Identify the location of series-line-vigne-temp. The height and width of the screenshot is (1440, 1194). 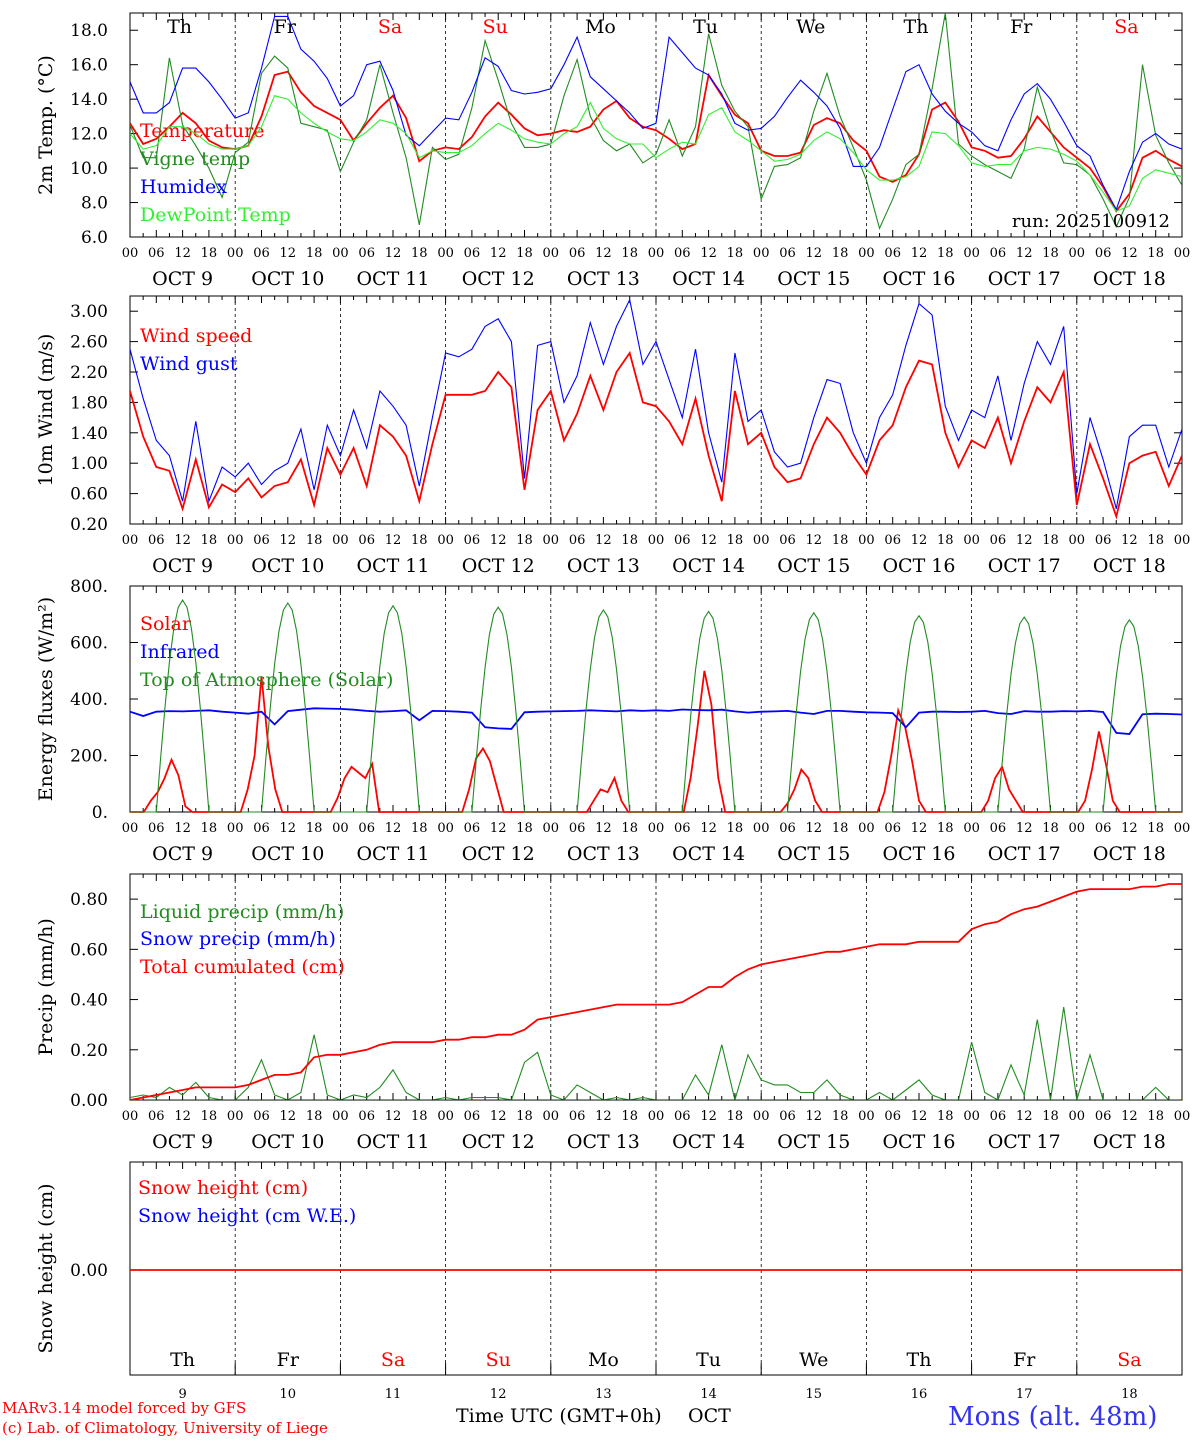
(656, 122).